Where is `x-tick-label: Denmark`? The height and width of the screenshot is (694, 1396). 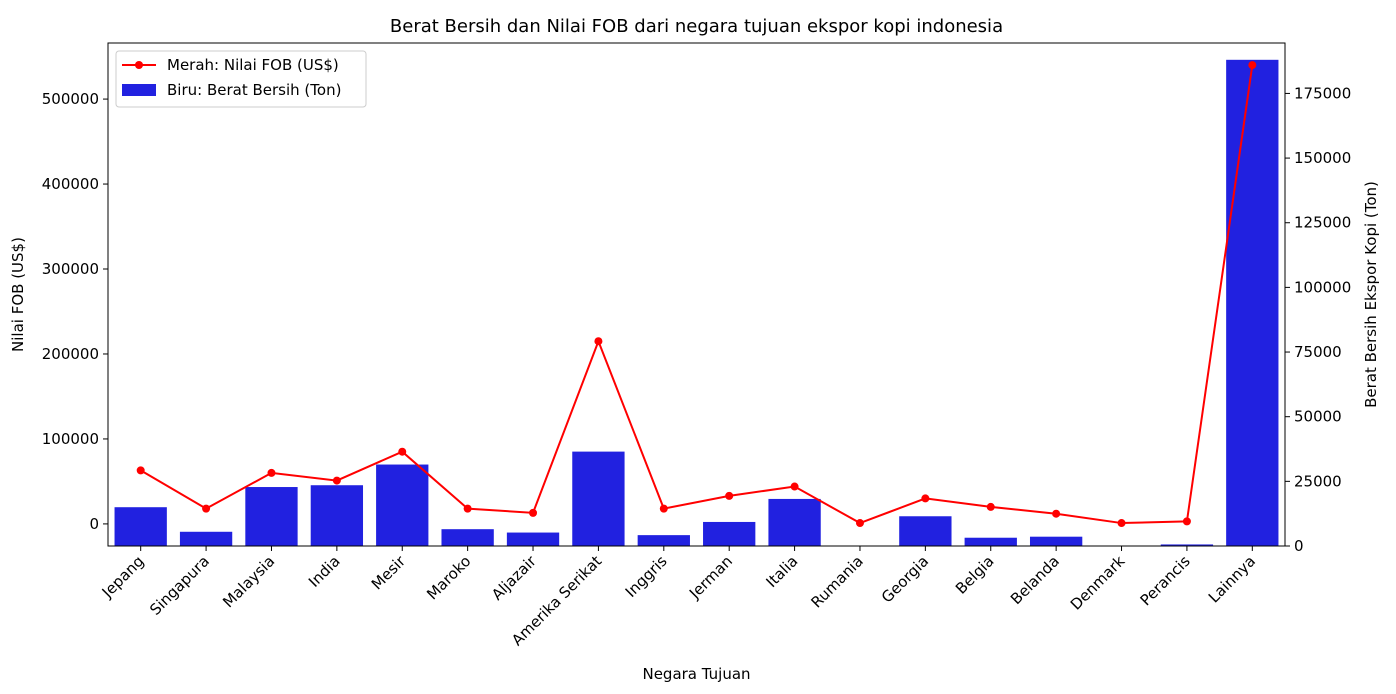
x-tick-label: Denmark is located at coordinates (1098, 583).